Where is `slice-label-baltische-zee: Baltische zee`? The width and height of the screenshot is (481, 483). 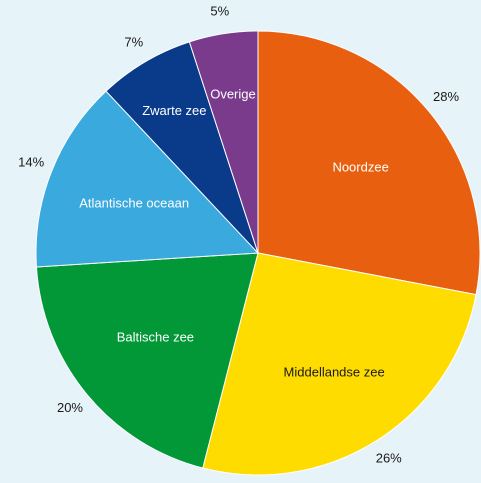 slice-label-baltische-zee: Baltische zee is located at coordinates (155, 336).